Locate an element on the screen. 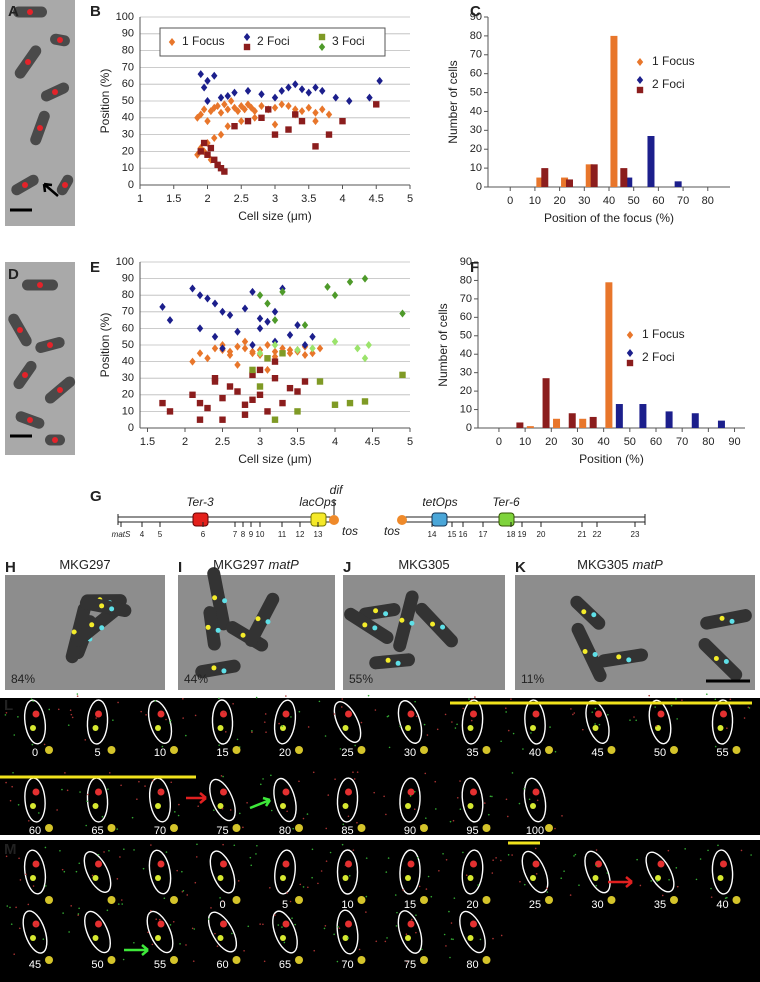 The image size is (760, 982). x-tick-label: 50 is located at coordinates (634, 201).